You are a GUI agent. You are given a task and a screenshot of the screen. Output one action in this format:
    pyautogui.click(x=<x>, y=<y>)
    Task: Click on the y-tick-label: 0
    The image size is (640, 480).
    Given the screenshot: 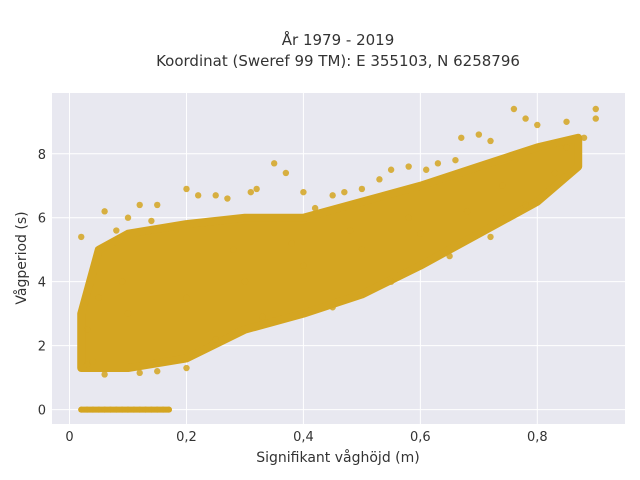 What is the action you would take?
    pyautogui.click(x=42, y=411)
    